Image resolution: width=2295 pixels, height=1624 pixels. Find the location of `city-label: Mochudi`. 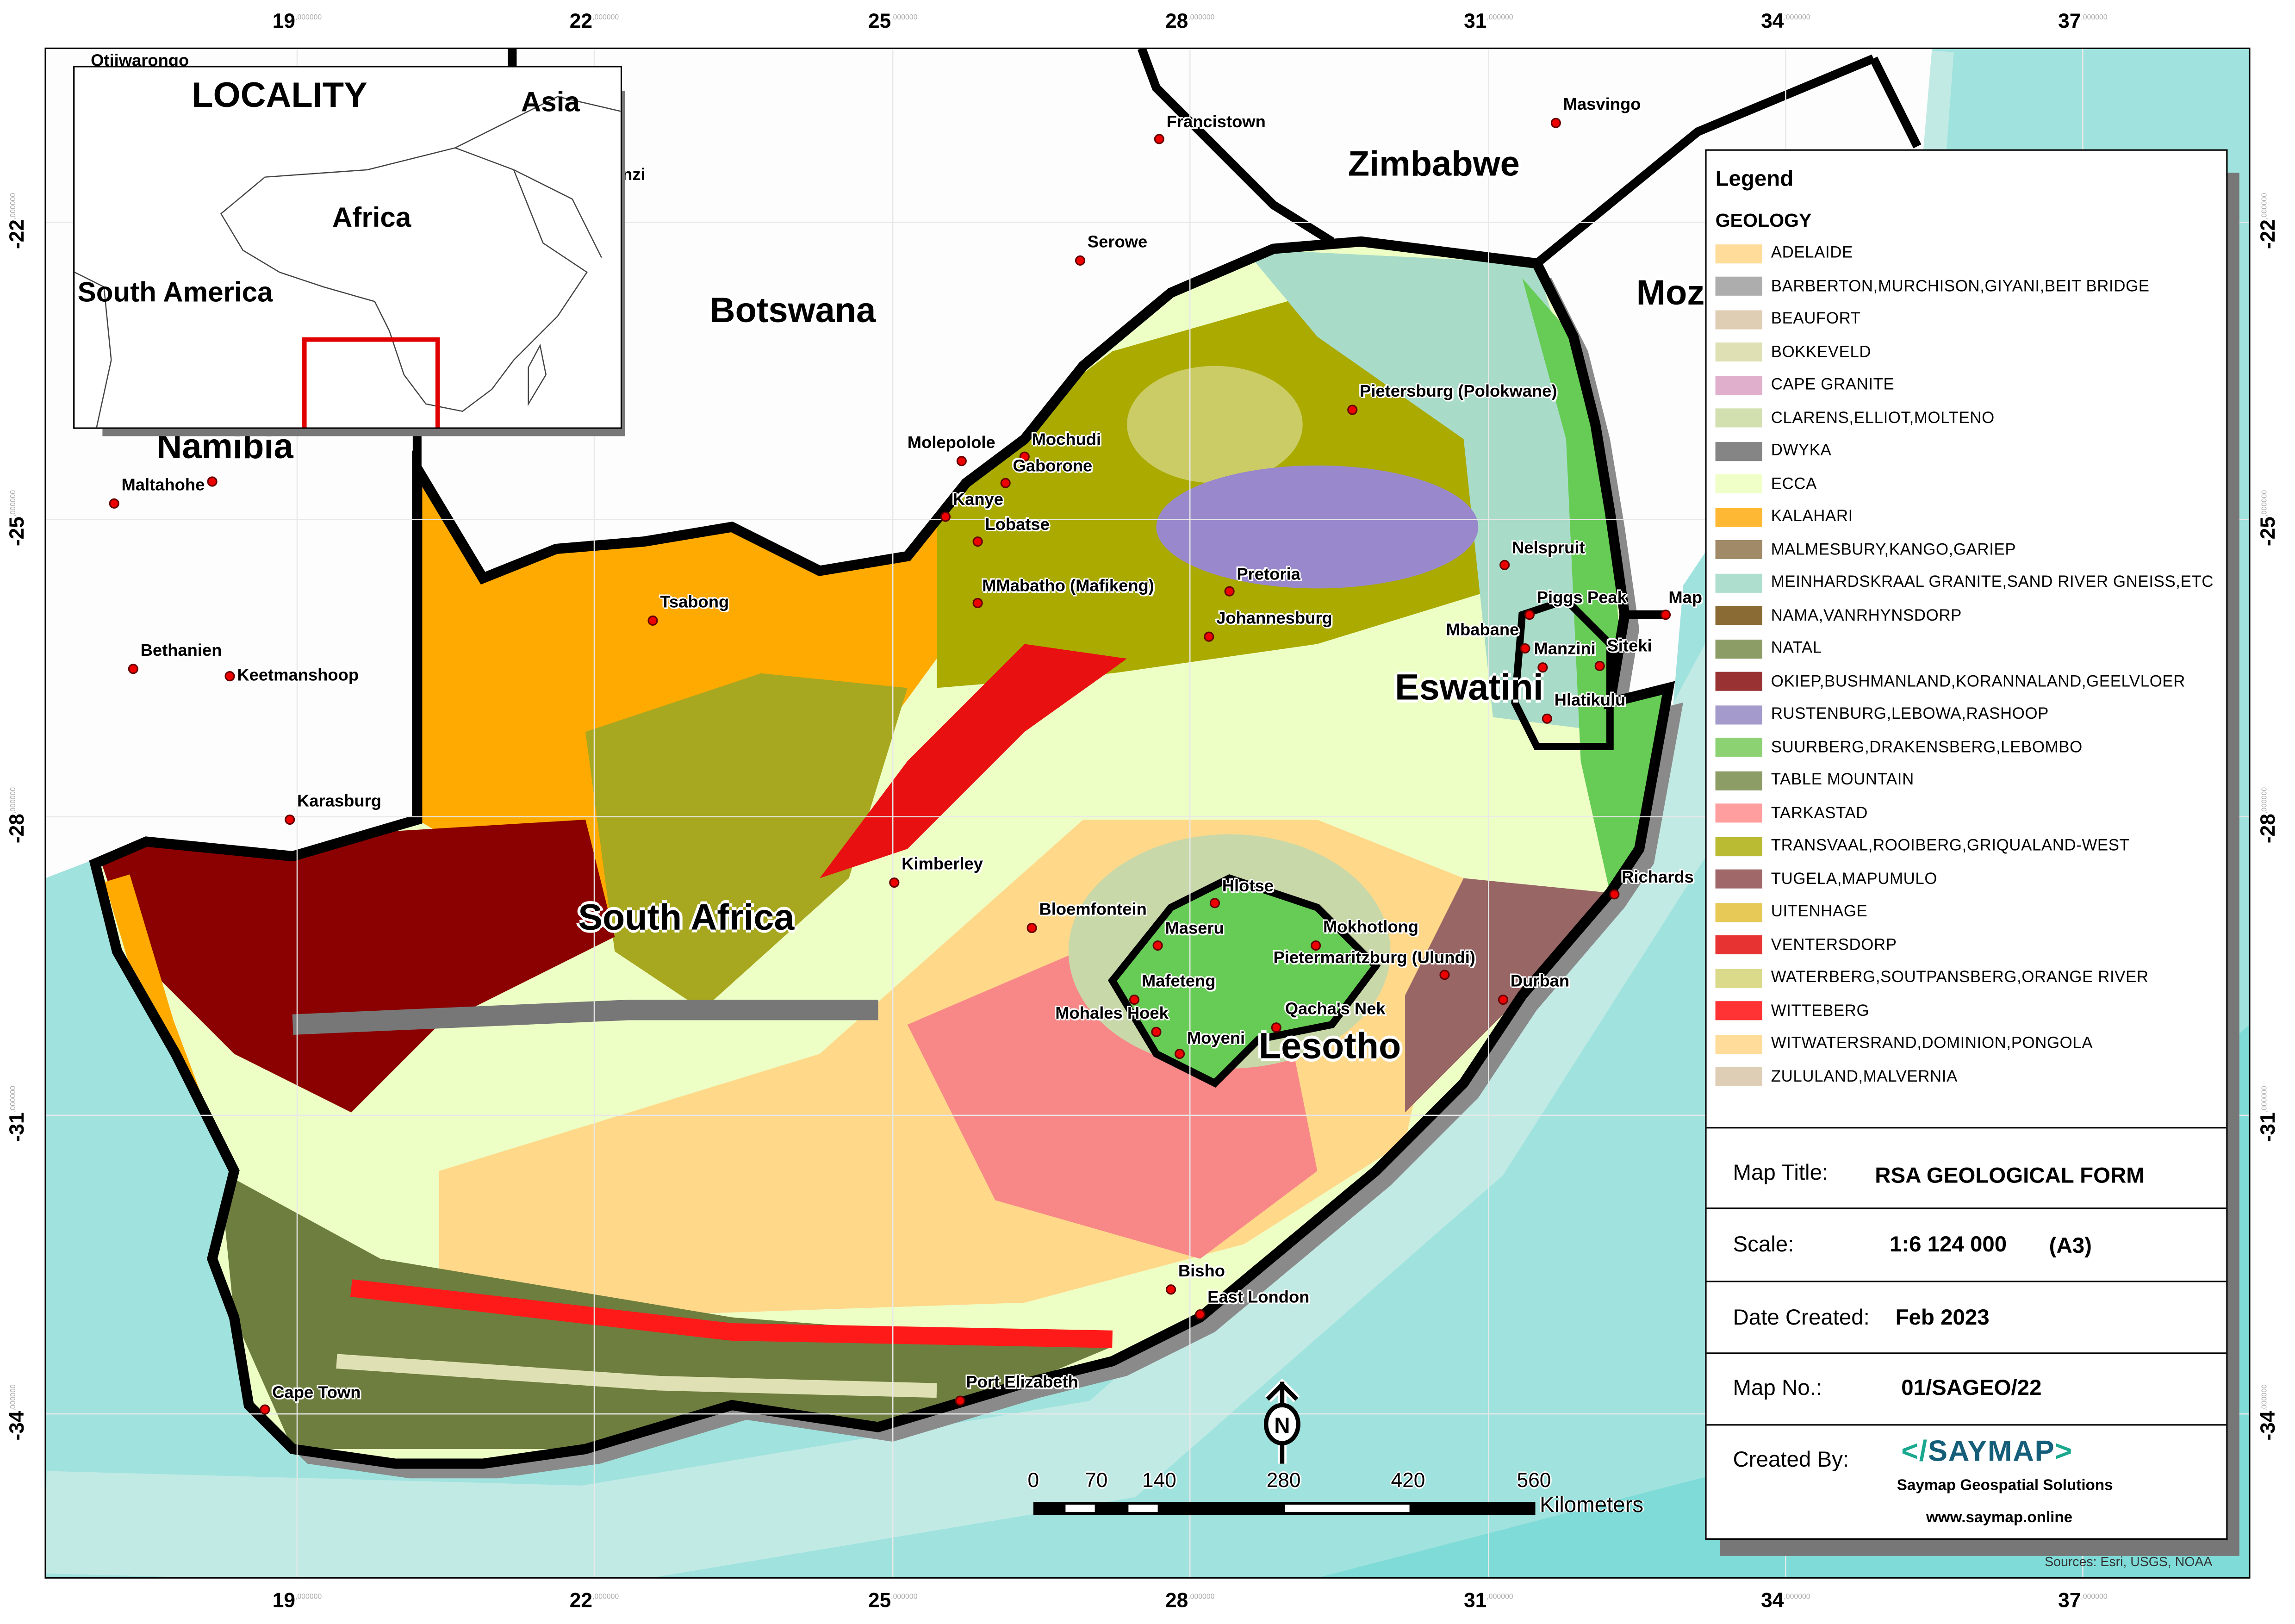

city-label: Mochudi is located at coordinates (1066, 440).